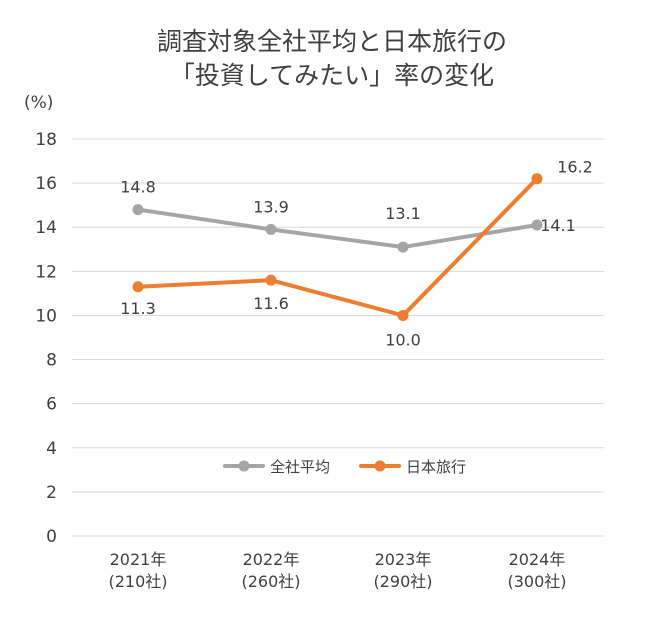  Describe the element at coordinates (51, 537) in the screenshot. I see `y-tick-label: 0` at that location.